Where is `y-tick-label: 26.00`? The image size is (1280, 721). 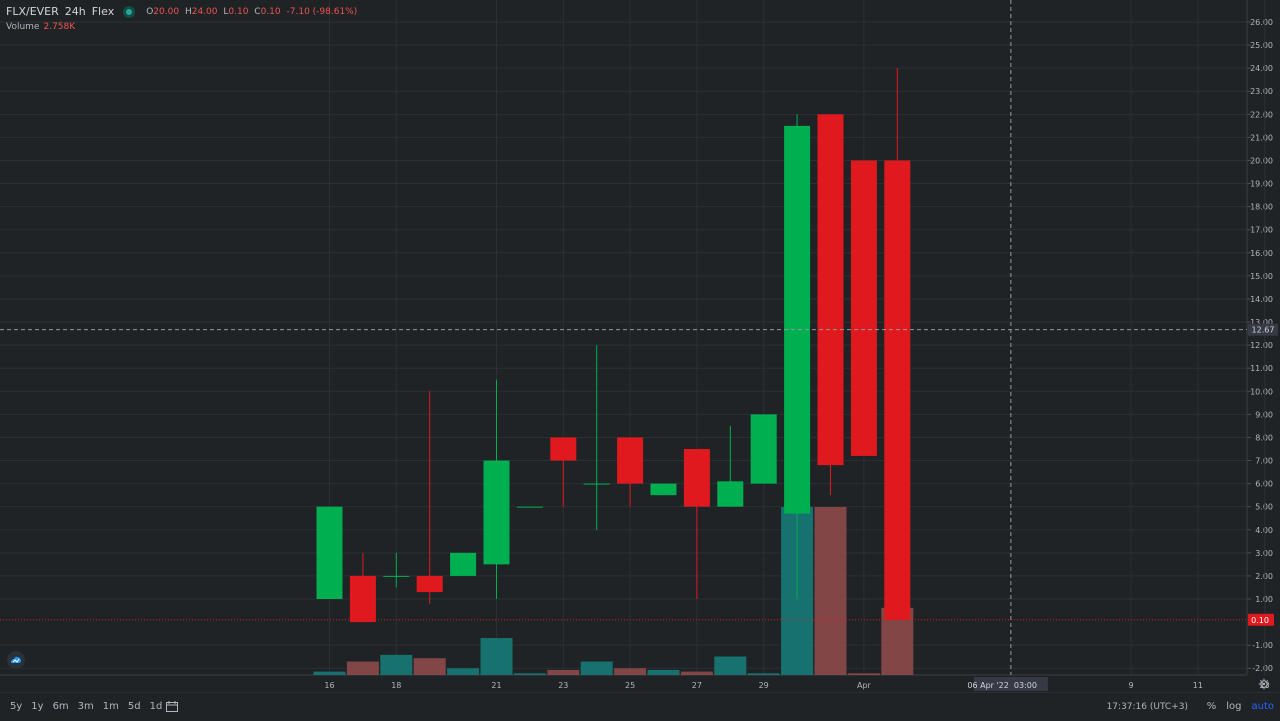 y-tick-label: 26.00 is located at coordinates (1261, 22).